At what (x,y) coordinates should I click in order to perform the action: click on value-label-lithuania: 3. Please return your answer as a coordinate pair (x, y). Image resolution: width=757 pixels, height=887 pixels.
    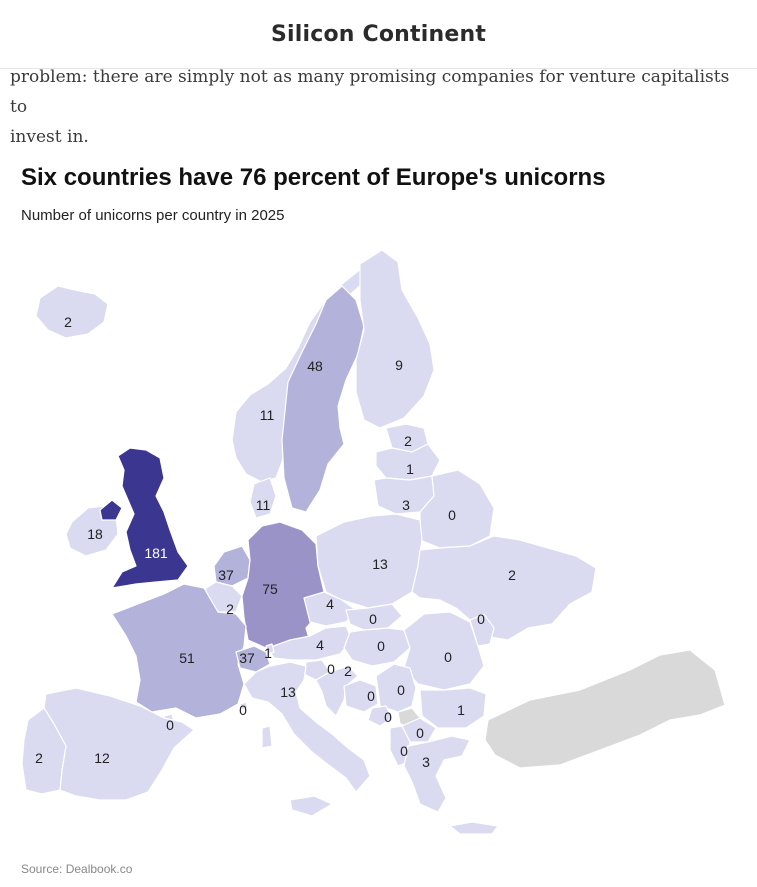
    Looking at the image, I should click on (406, 505).